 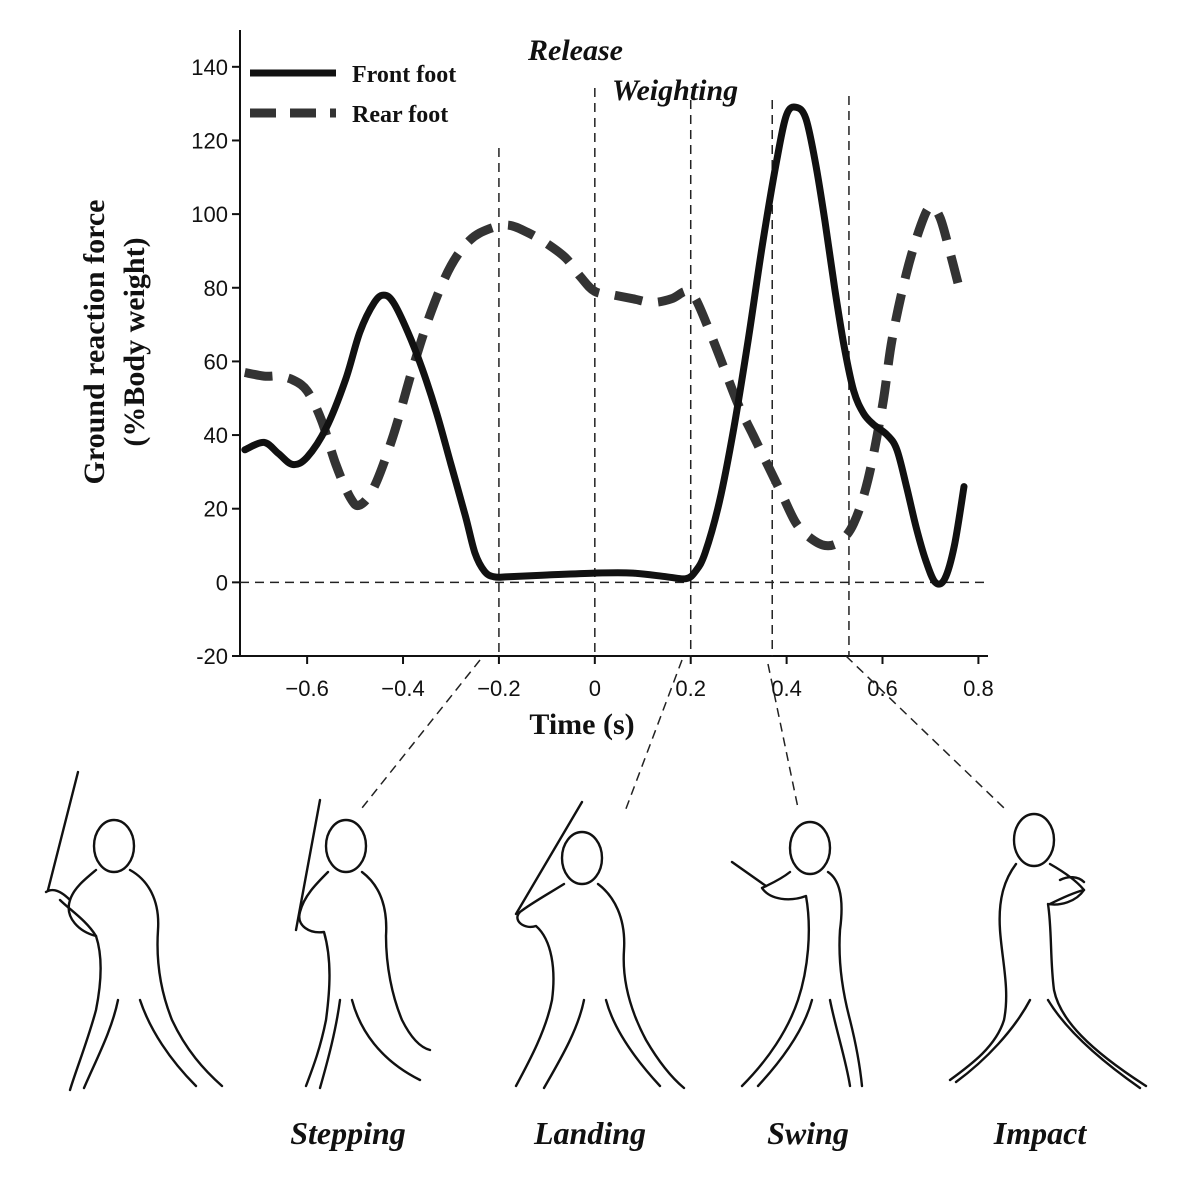 What do you see at coordinates (675, 90) in the screenshot?
I see `event-label-weighting: Weighting` at bounding box center [675, 90].